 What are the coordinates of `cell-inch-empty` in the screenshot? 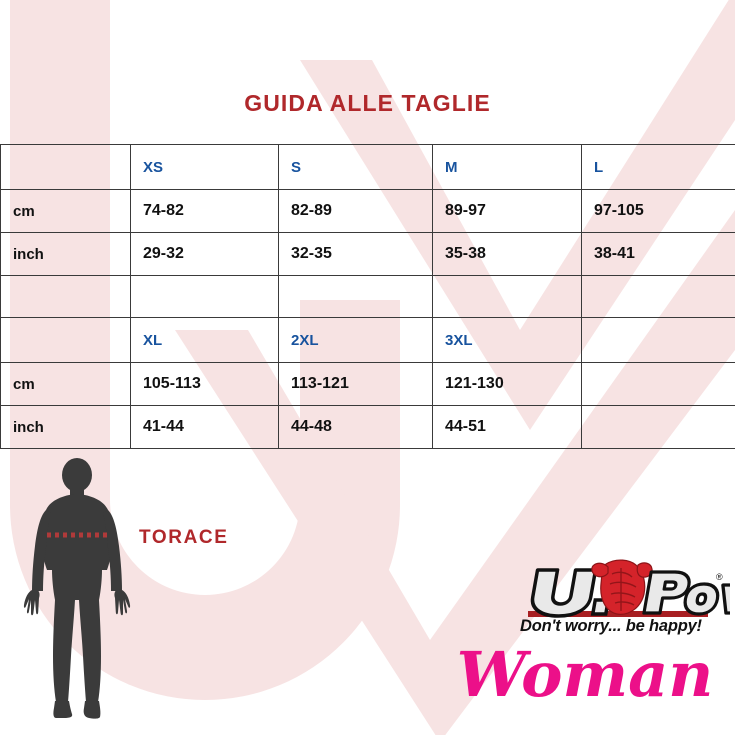 It's located at (658, 427).